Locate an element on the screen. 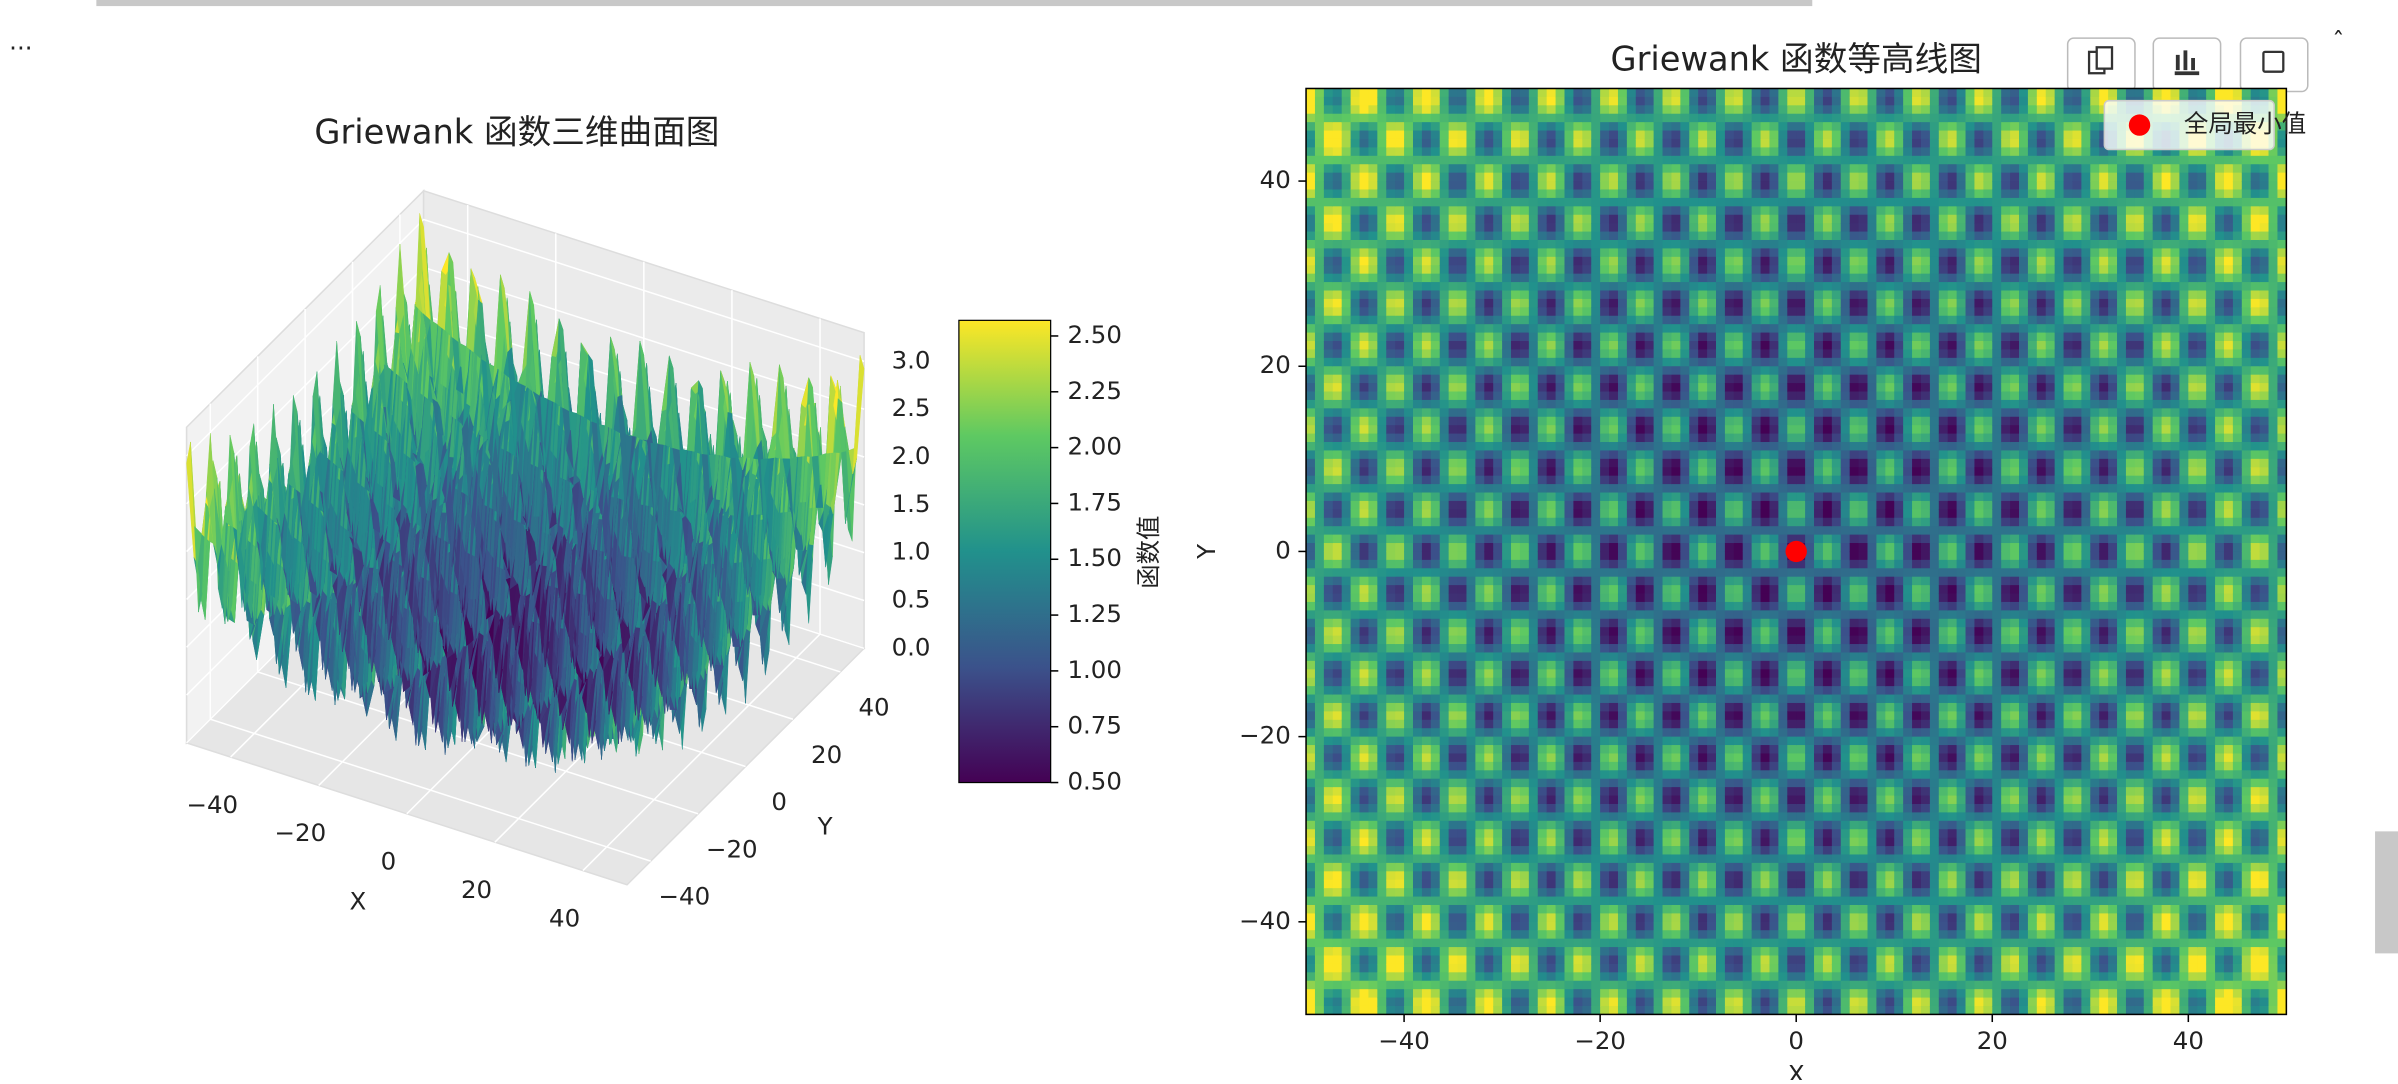 The image size is (2398, 1084). y-tick-label: 40 is located at coordinates (873, 707).